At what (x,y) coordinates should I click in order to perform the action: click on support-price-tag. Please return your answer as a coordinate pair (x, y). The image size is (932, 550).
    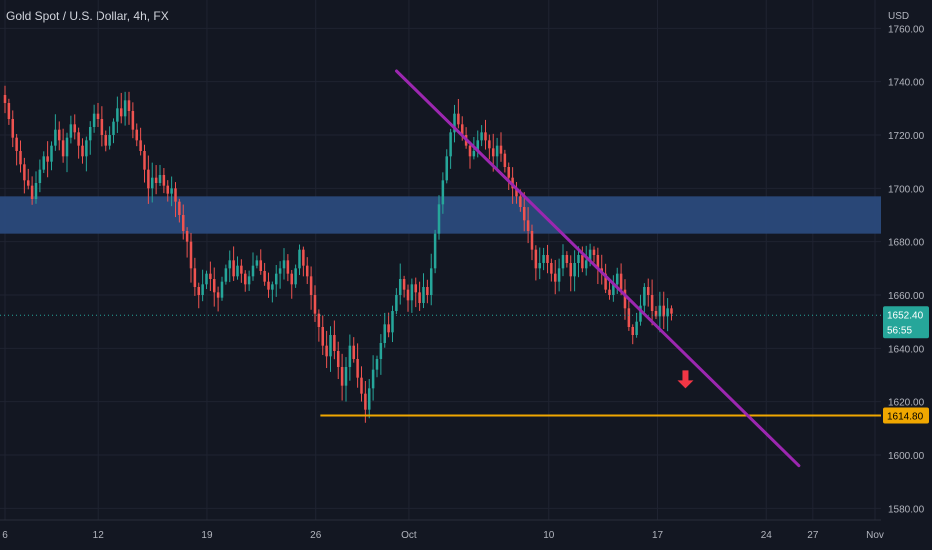
    Looking at the image, I should click on (906, 415).